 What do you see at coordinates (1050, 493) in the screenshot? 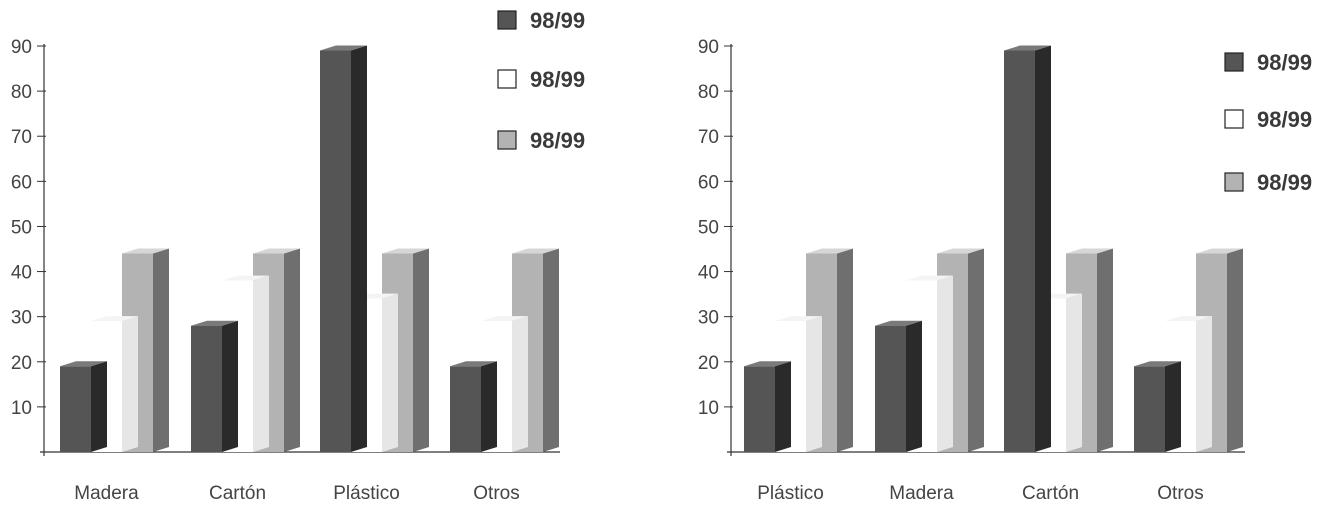
I see `x-tick-label: Cartón` at bounding box center [1050, 493].